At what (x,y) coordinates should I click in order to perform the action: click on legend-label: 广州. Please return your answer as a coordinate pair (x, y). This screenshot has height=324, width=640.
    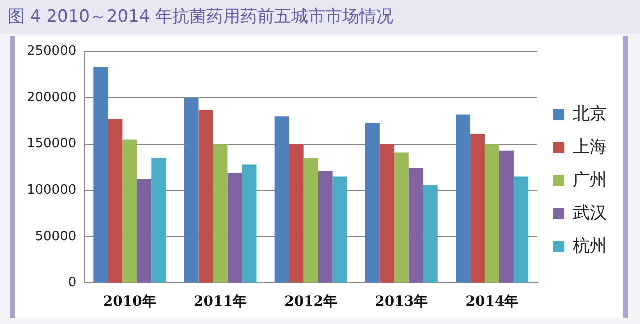
    Looking at the image, I should click on (590, 180).